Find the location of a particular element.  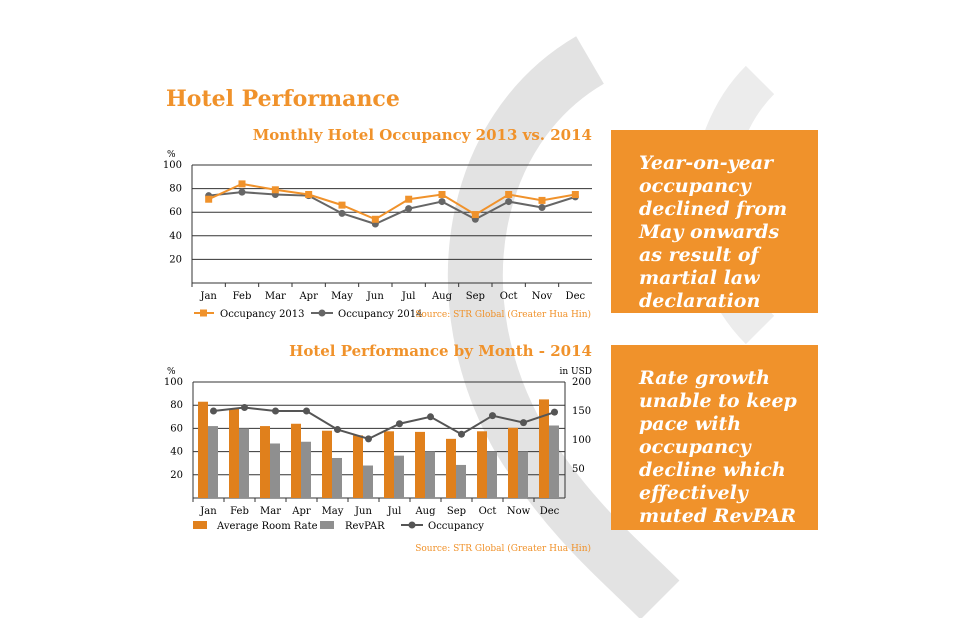

chart2-x-tick: Jun is located at coordinates (363, 511).